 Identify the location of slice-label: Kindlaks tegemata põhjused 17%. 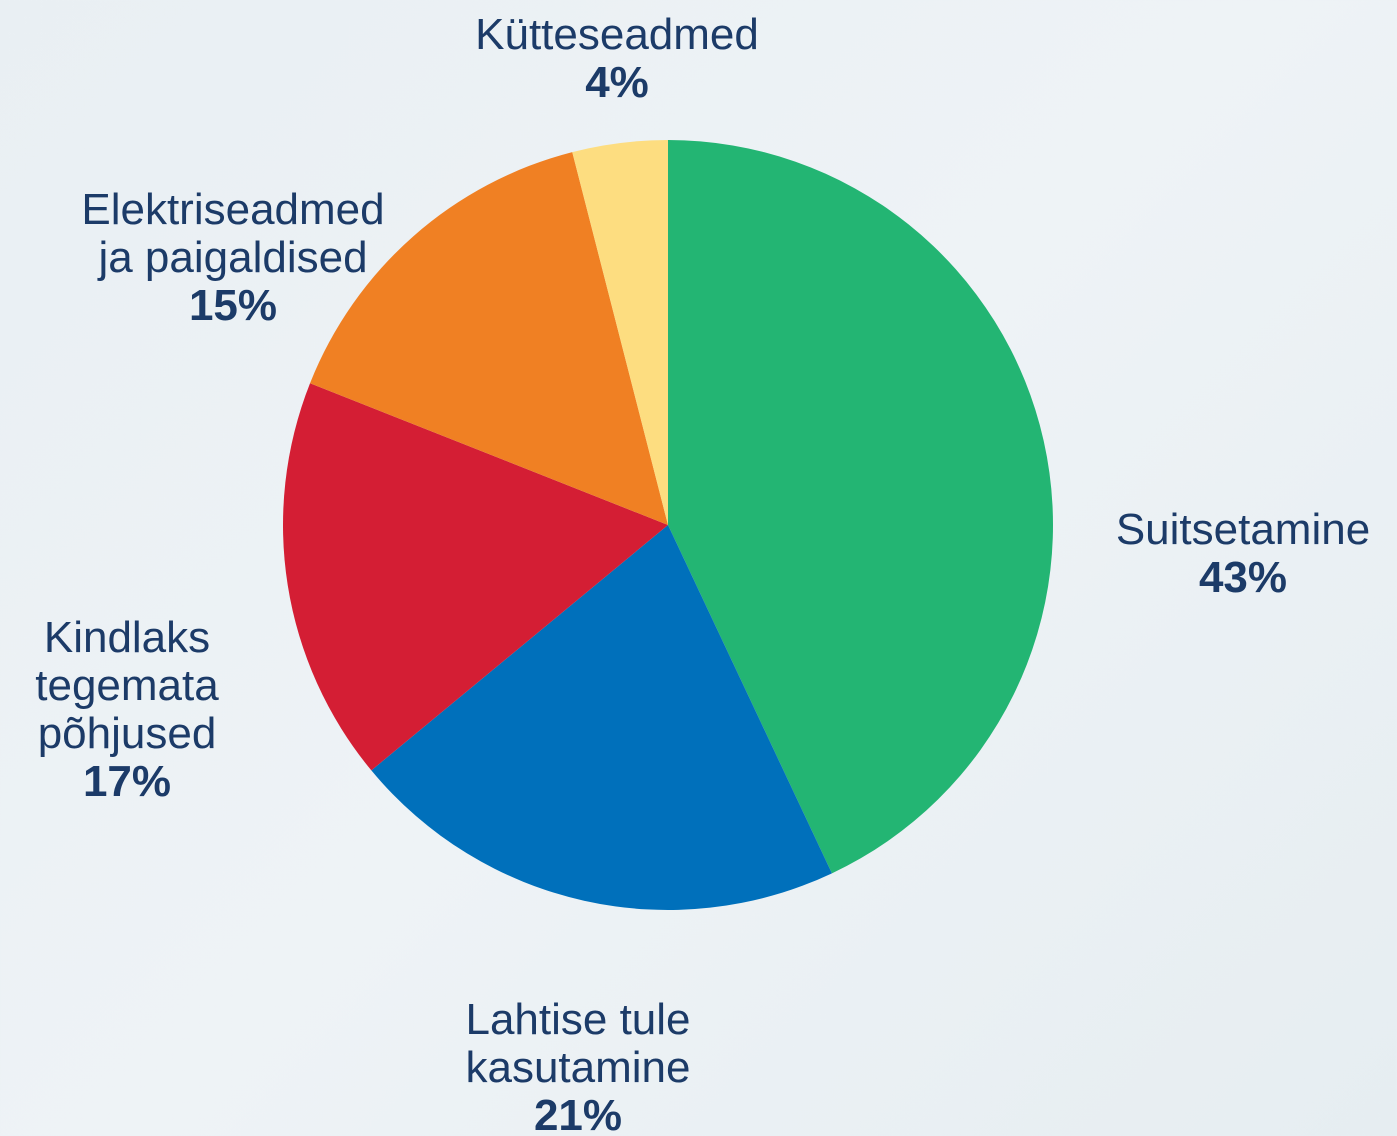
(126, 710).